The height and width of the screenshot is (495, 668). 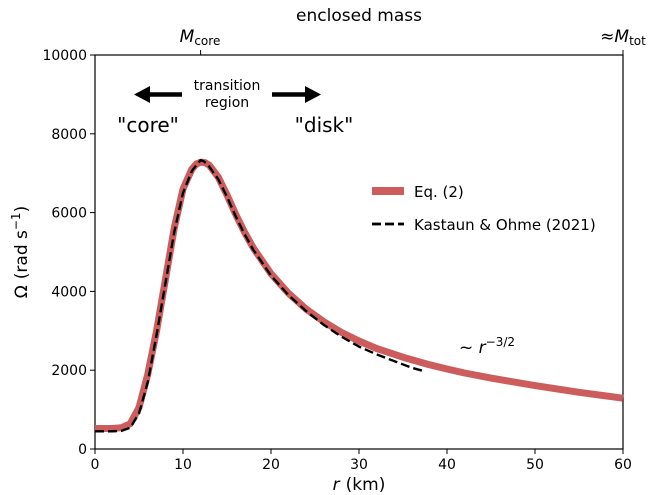 I want to click on x-tick-label-4: 40, so click(x=447, y=465).